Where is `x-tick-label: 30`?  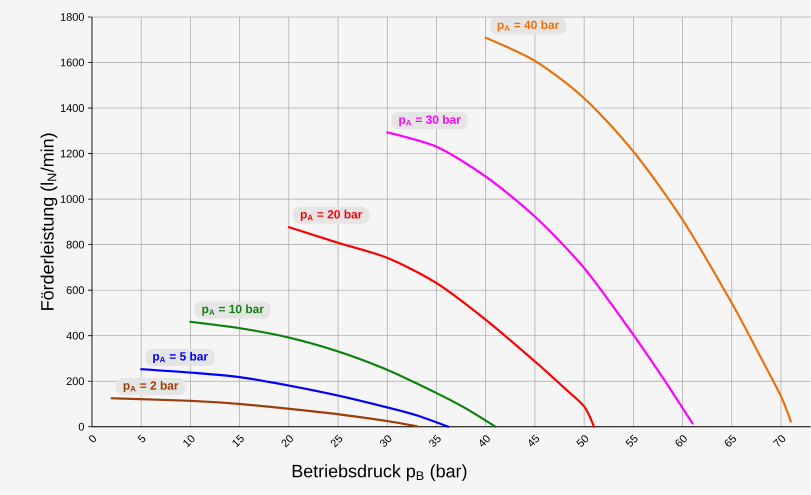 x-tick-label: 30 is located at coordinates (386, 441).